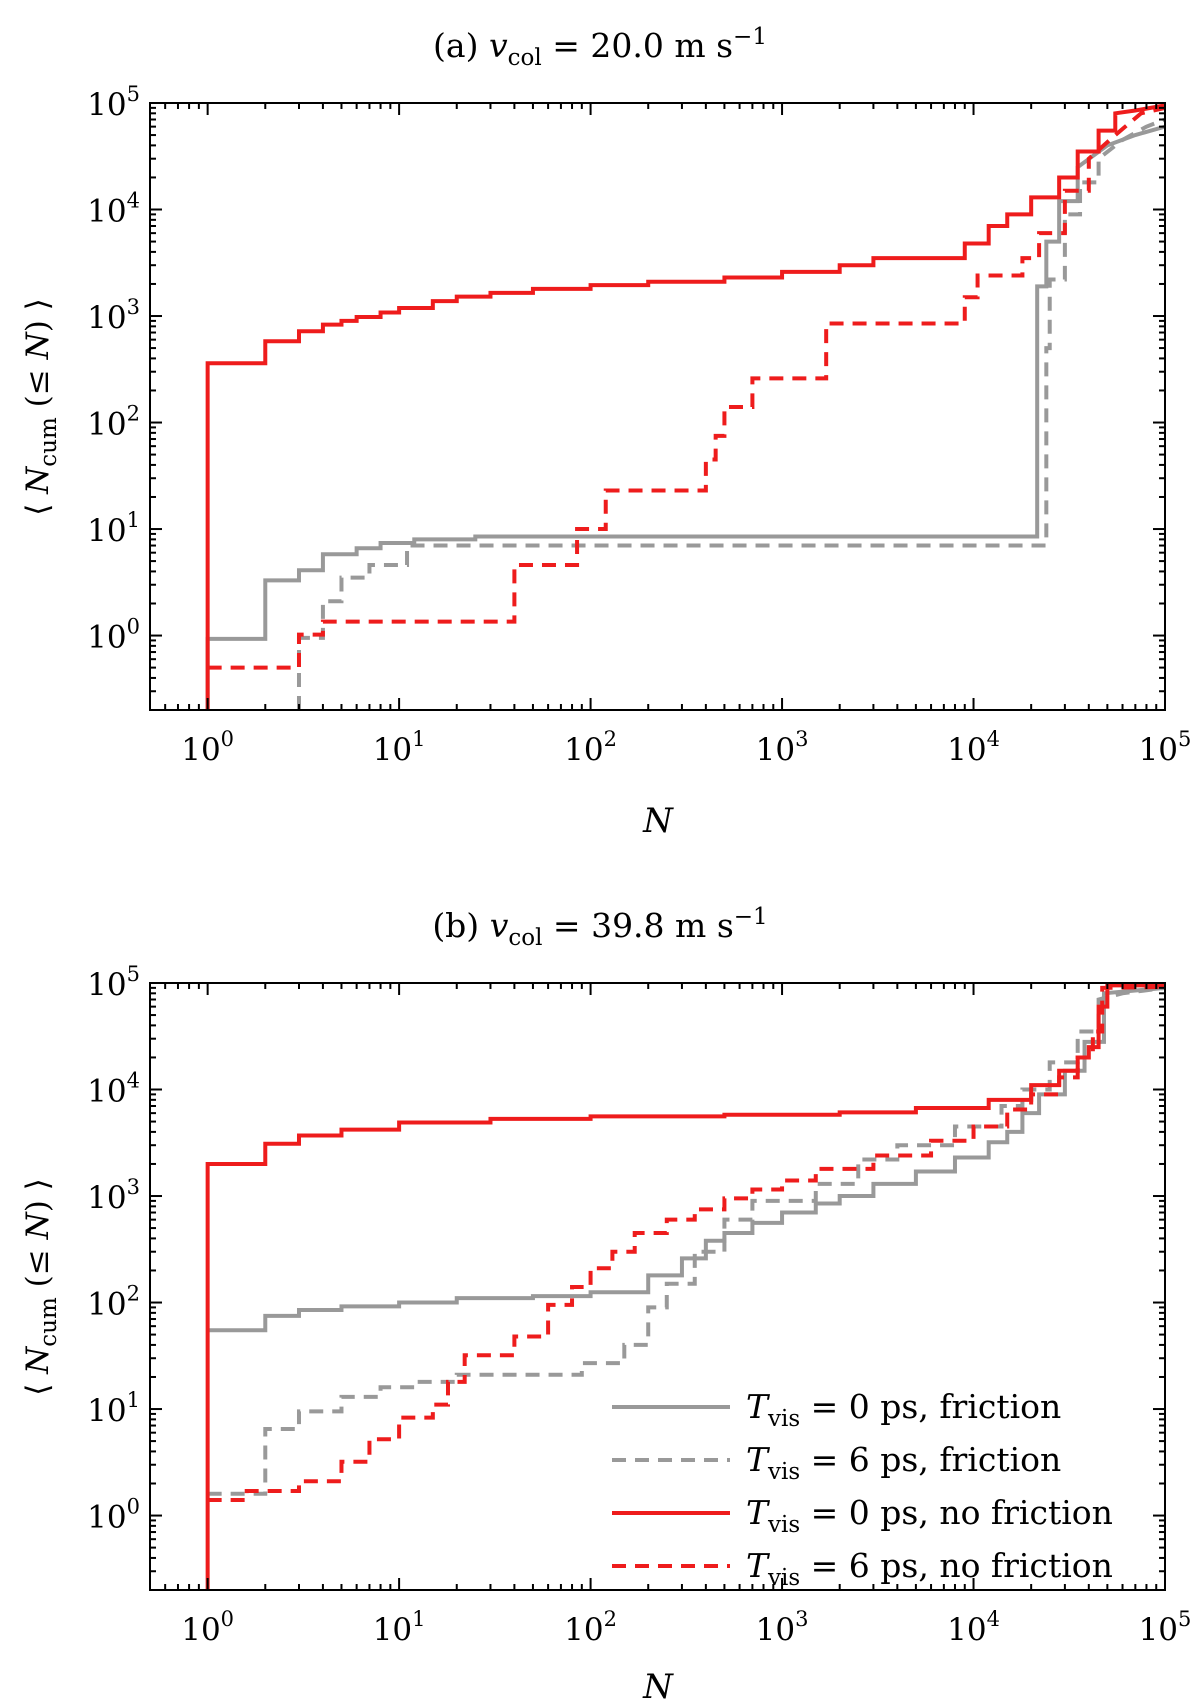  What do you see at coordinates (599, 927) in the screenshot?
I see `panel-b-title: (b) vcol = 39.8 m s−1` at bounding box center [599, 927].